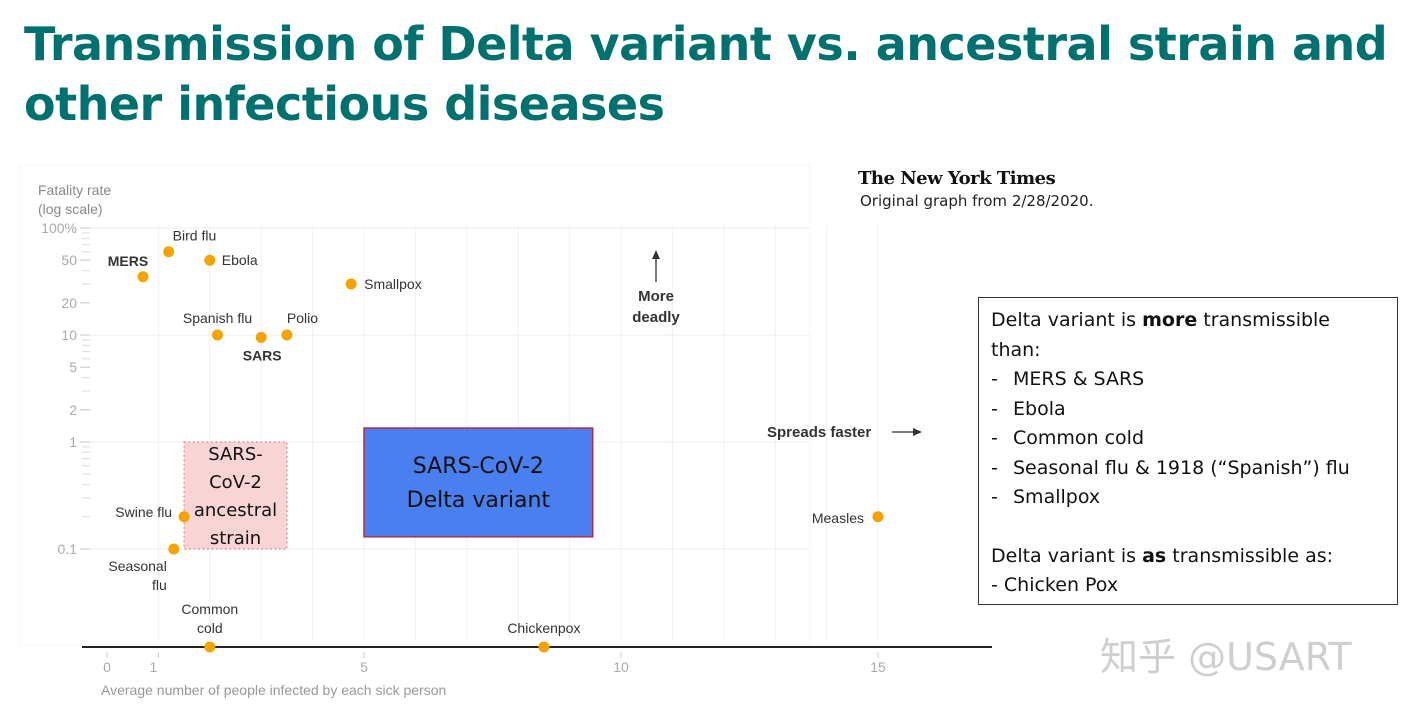  Describe the element at coordinates (240, 260) in the screenshot. I see `point-label: Ebola` at that location.